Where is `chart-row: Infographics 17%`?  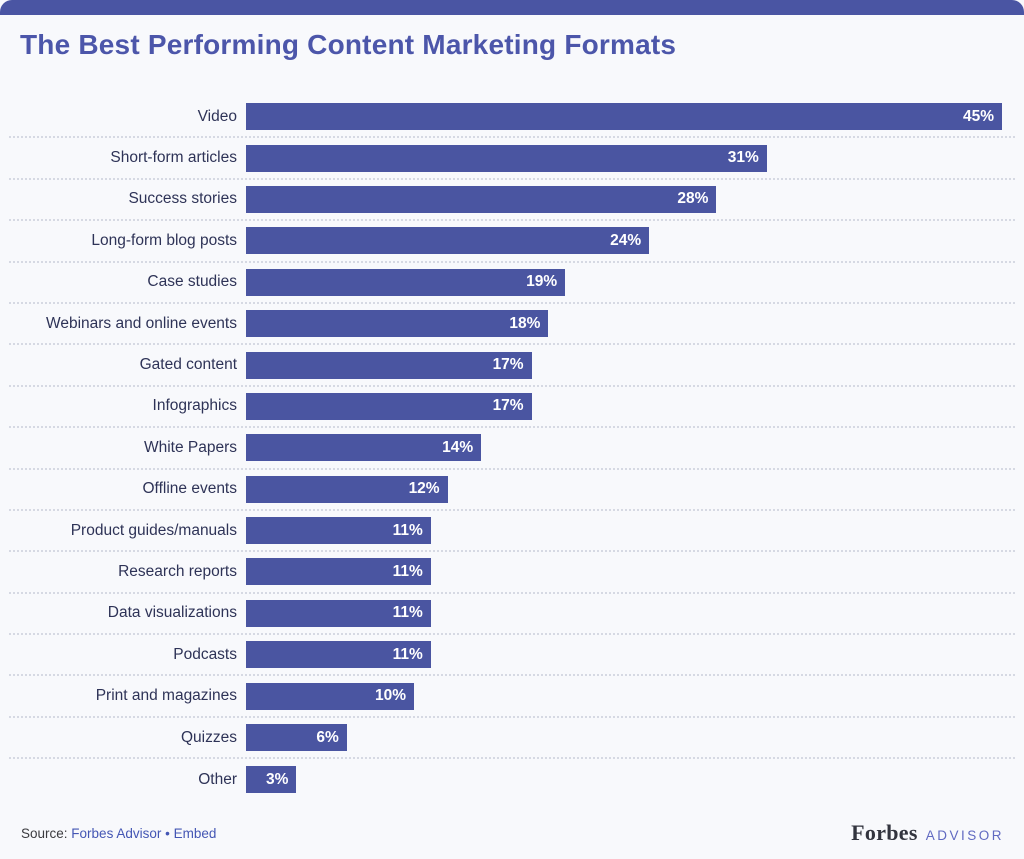
chart-row: Infographics 17% is located at coordinates (512, 408).